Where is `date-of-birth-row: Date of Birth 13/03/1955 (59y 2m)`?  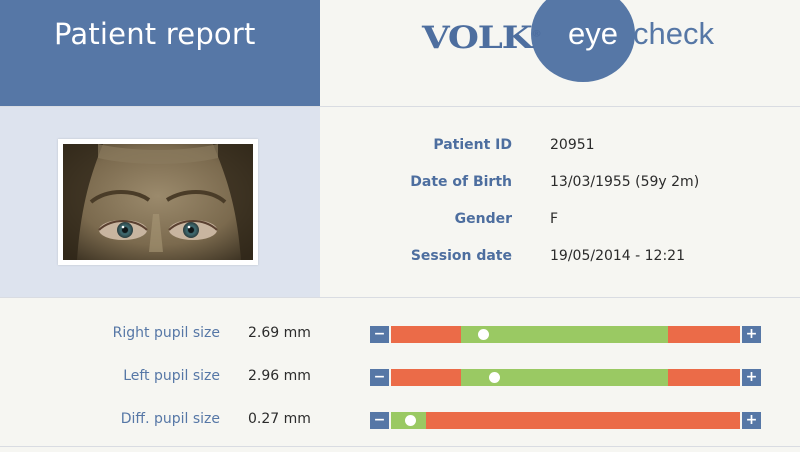 date-of-birth-row: Date of Birth 13/03/1955 (59y 2m) is located at coordinates (560, 186).